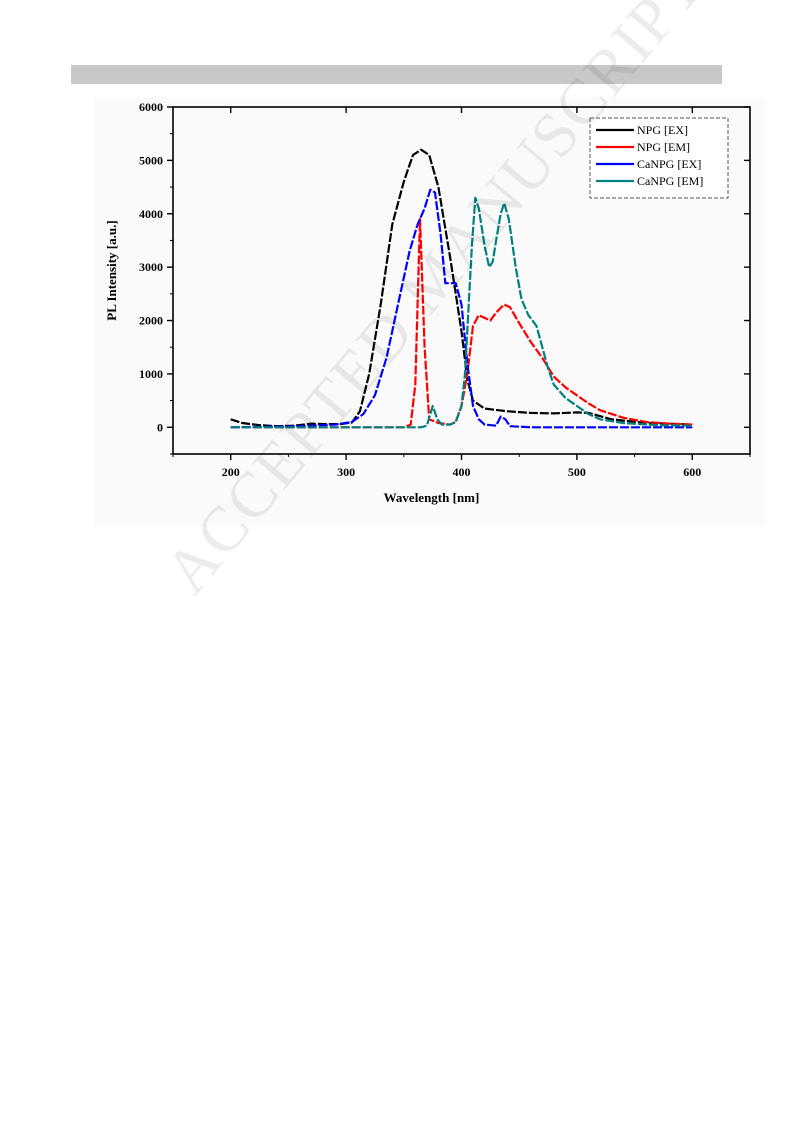  What do you see at coordinates (160, 427) in the screenshot?
I see `y-tick-label: 0` at bounding box center [160, 427].